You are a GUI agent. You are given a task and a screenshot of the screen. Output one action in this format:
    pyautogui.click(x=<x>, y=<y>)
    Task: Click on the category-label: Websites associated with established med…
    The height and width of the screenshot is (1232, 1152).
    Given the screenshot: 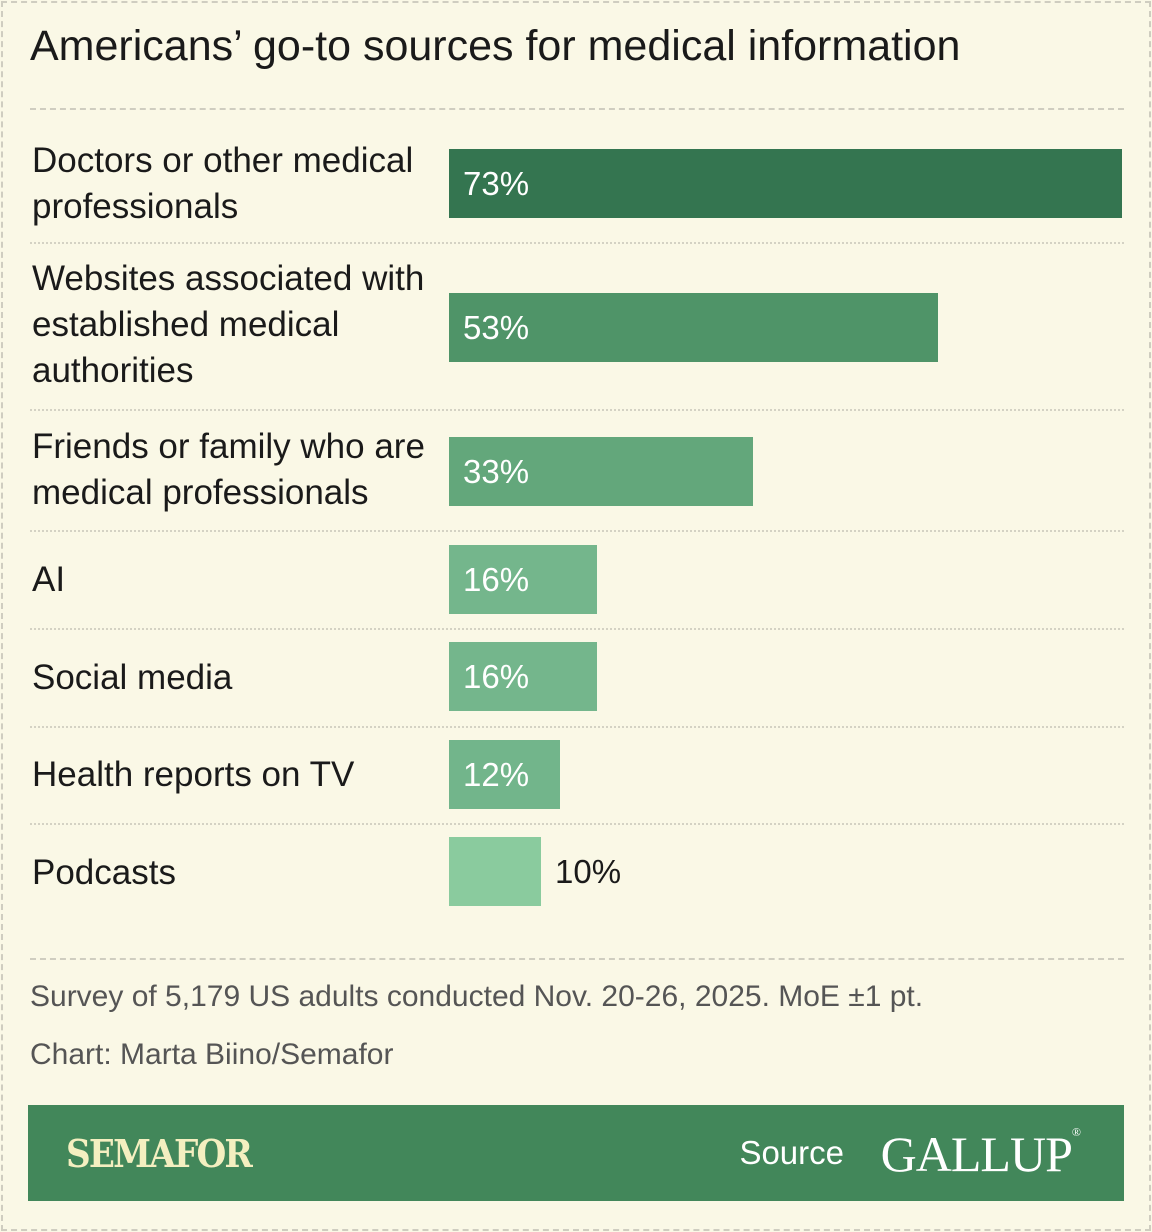 What is the action you would take?
    pyautogui.click(x=228, y=324)
    